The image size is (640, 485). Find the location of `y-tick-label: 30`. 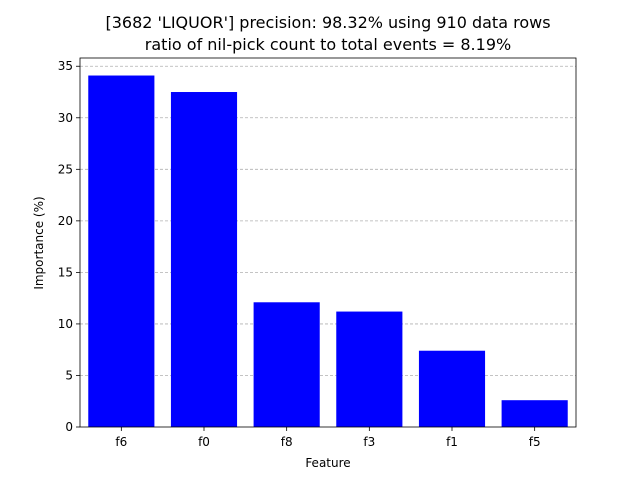

y-tick-label: 30 is located at coordinates (65, 118).